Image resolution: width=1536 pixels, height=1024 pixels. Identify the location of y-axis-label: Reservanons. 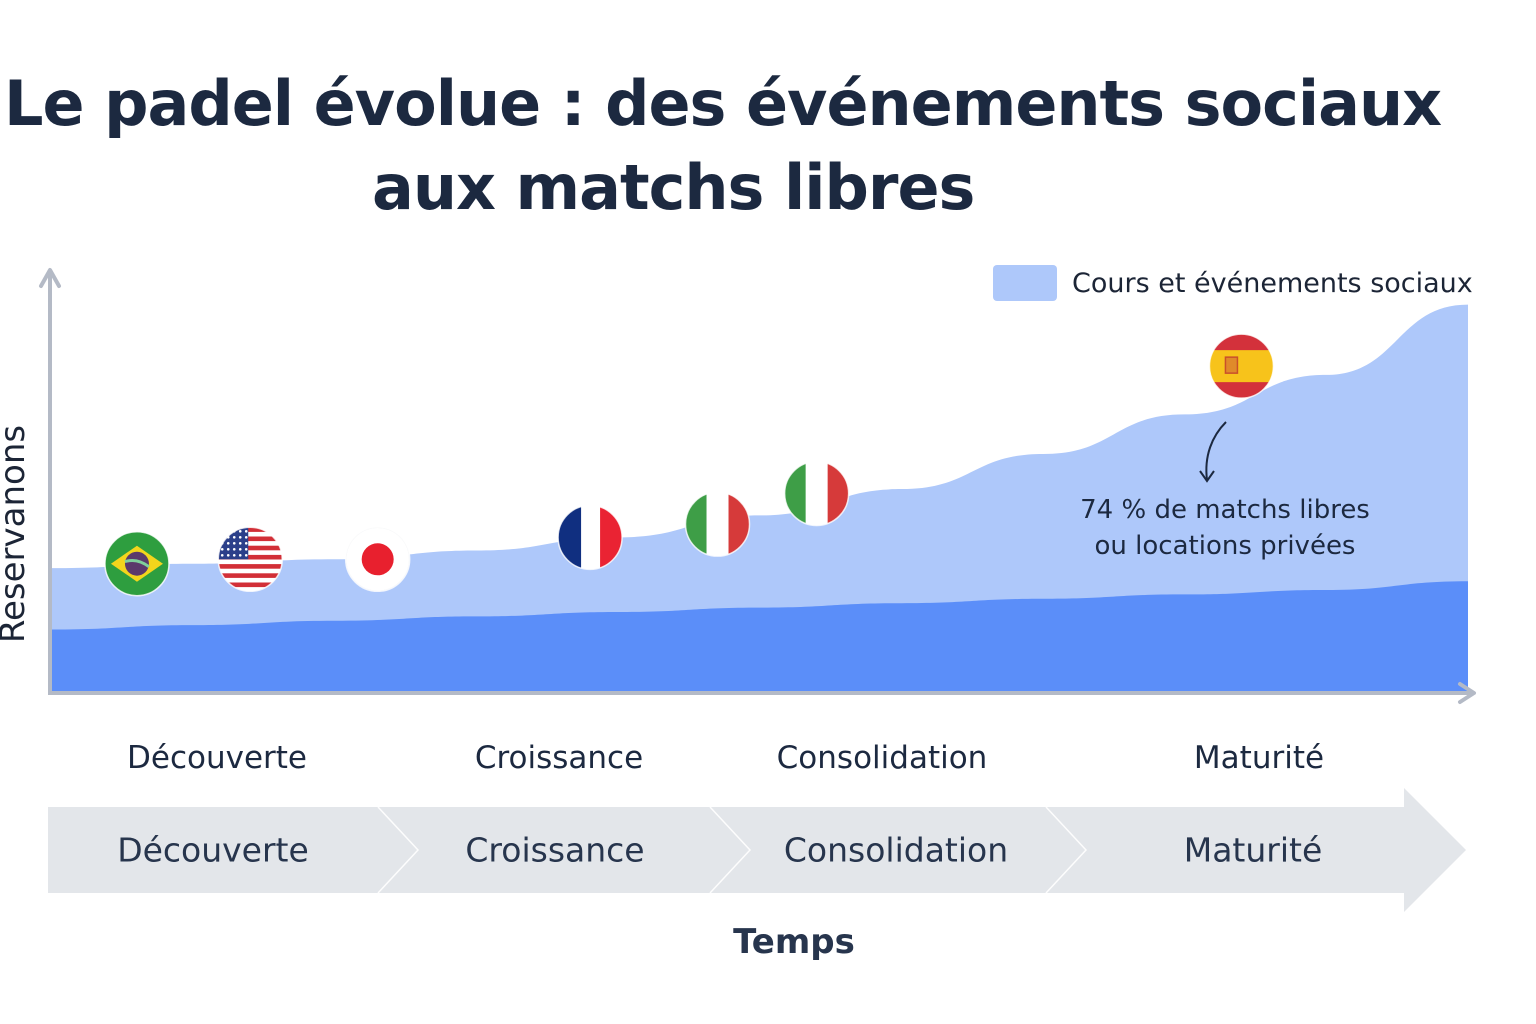
(16, 534).